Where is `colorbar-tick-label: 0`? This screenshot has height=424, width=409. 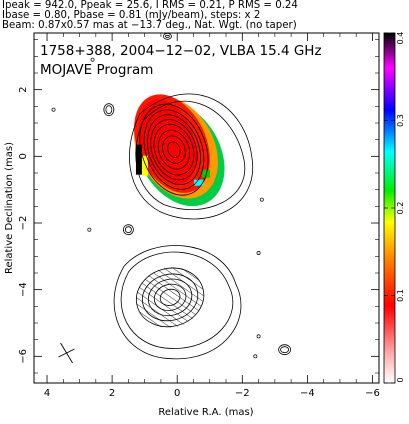
colorbar-tick-label: 0 is located at coordinates (400, 379).